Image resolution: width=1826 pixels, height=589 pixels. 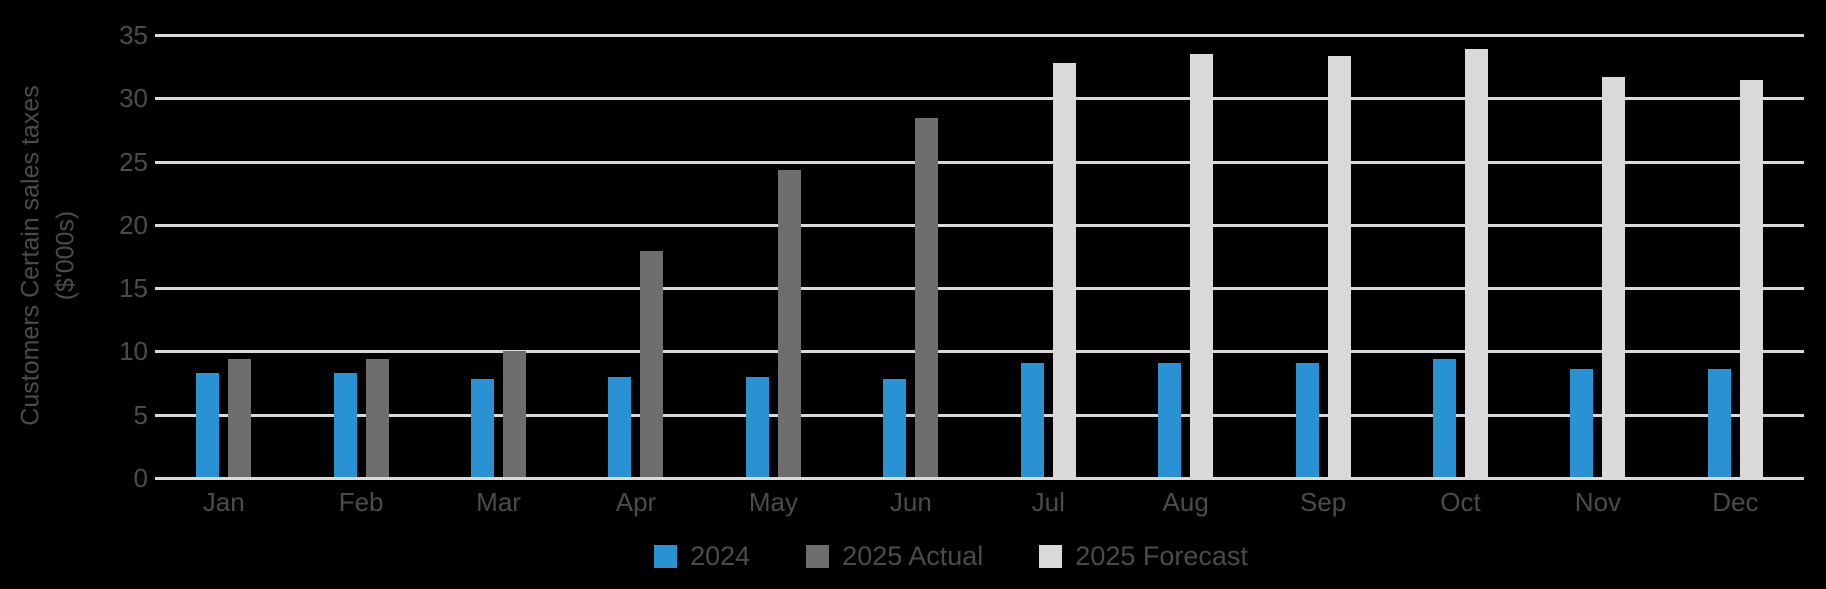 What do you see at coordinates (1161, 556) in the screenshot?
I see `legend-label: 2025 Forecast` at bounding box center [1161, 556].